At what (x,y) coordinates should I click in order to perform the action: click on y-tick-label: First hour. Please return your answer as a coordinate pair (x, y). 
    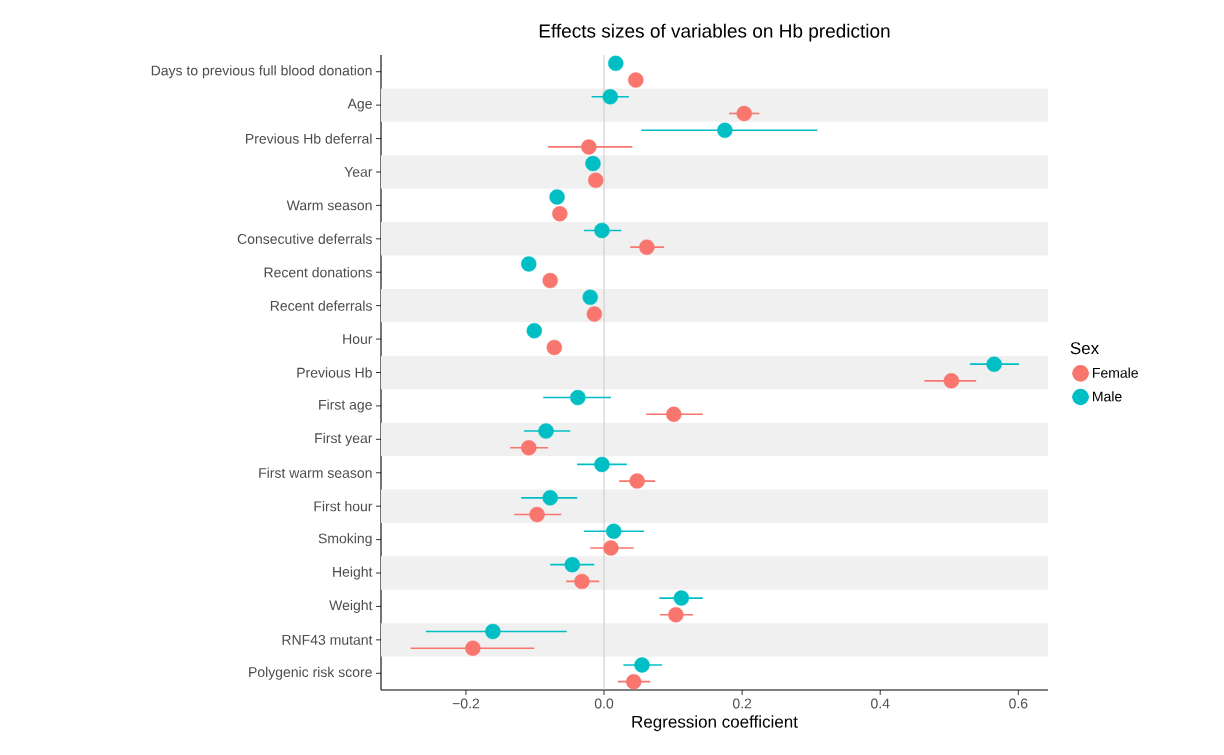
    Looking at the image, I should click on (343, 506).